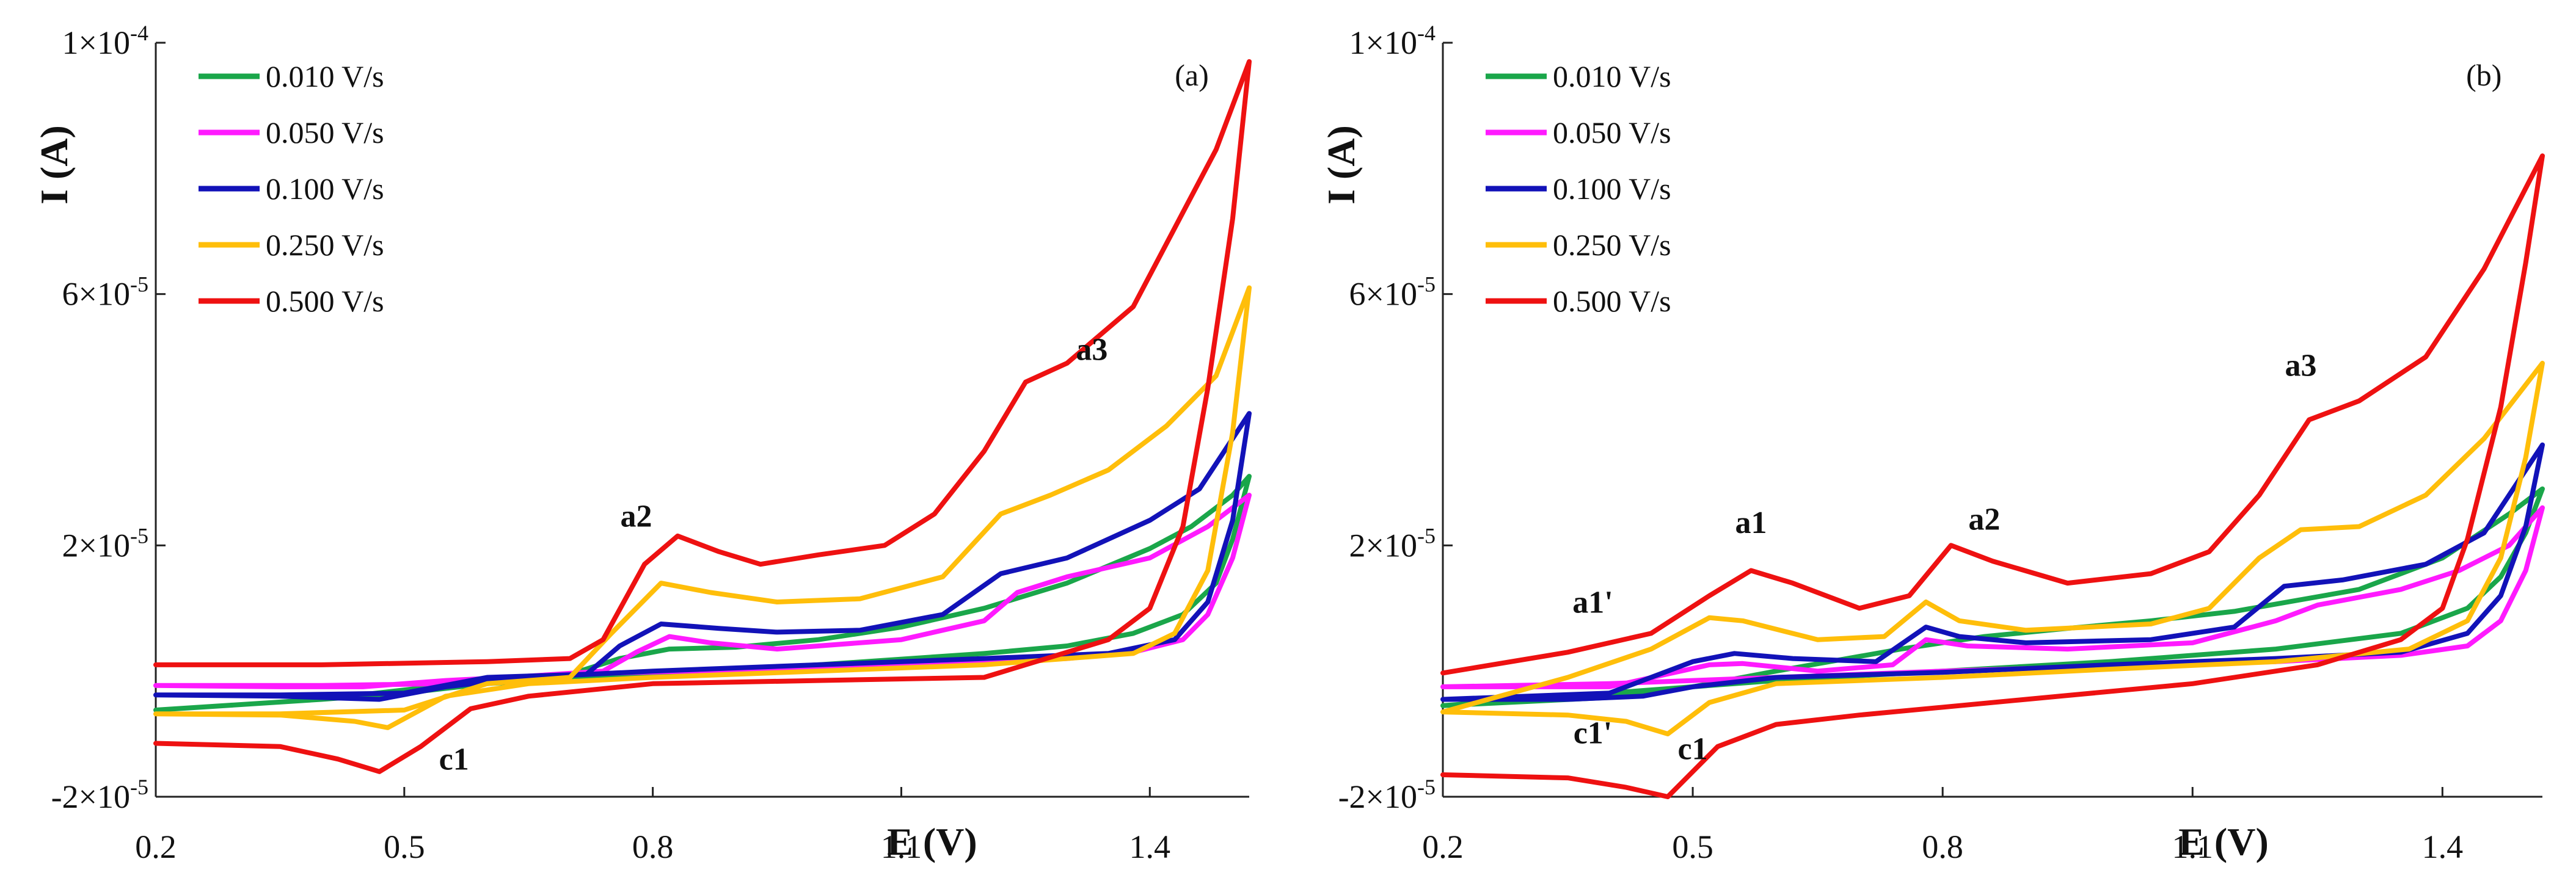  Describe the element at coordinates (1593, 733) in the screenshot. I see `annotation-c1: c1'` at that location.